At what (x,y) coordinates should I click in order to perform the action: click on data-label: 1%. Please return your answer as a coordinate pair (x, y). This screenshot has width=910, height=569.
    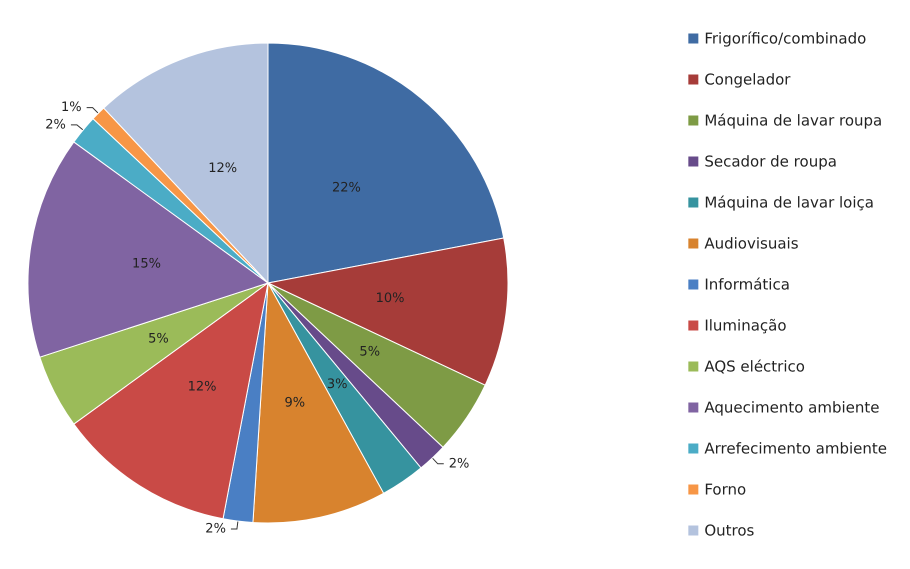
    Looking at the image, I should click on (71, 108).